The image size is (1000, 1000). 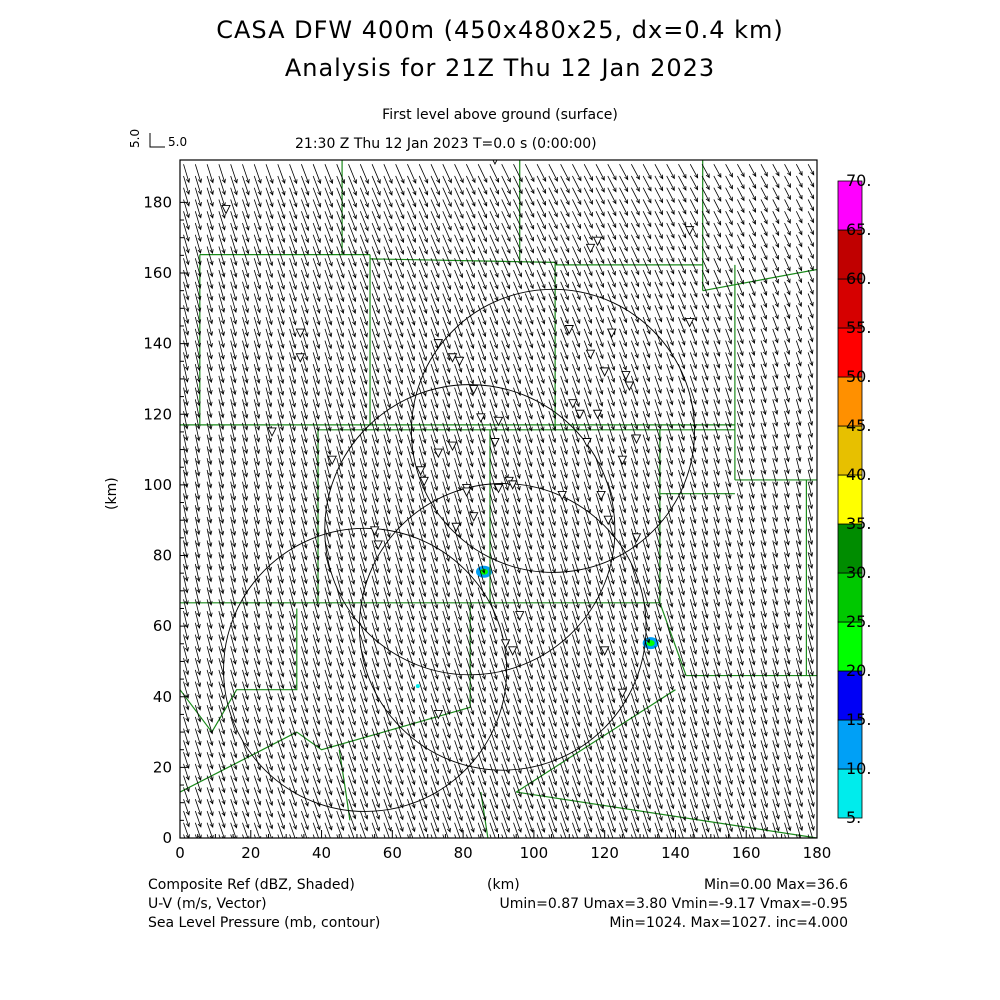 What do you see at coordinates (459, 361) in the screenshot?
I see `station-marker` at bounding box center [459, 361].